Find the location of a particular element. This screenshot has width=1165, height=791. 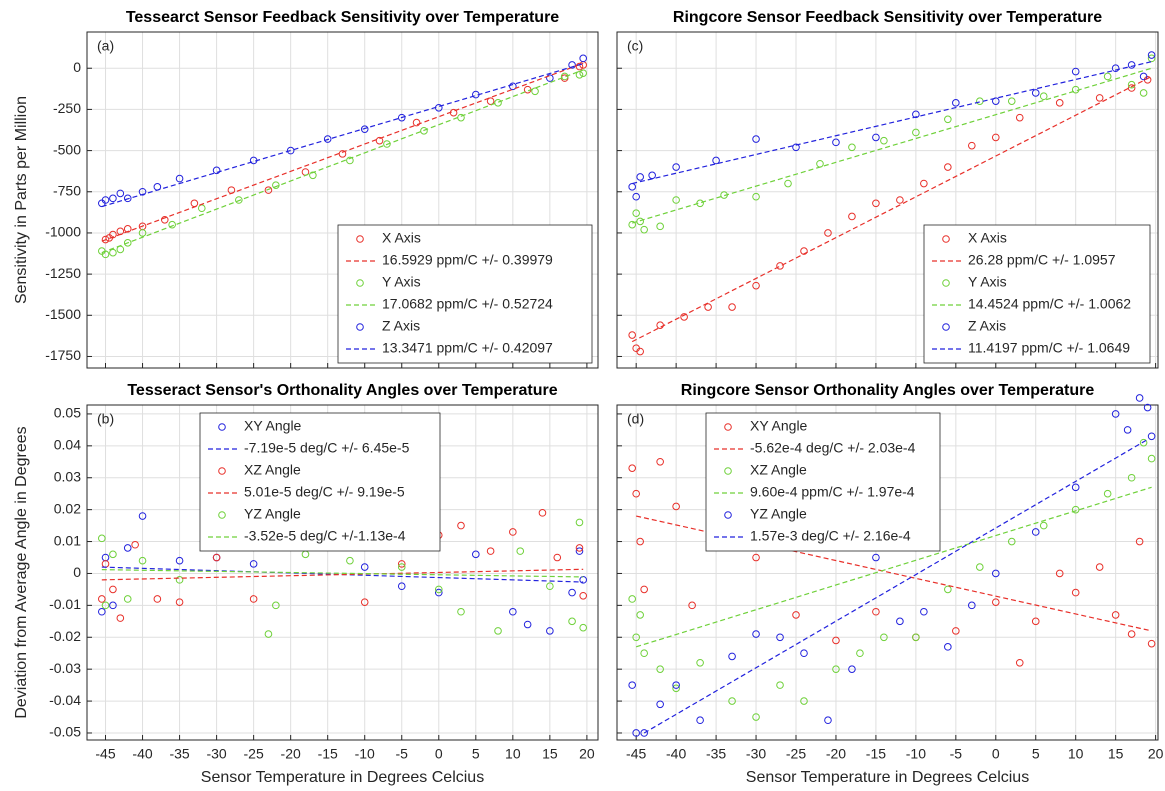

y-tick-label: -1250 is located at coordinates (63, 273).